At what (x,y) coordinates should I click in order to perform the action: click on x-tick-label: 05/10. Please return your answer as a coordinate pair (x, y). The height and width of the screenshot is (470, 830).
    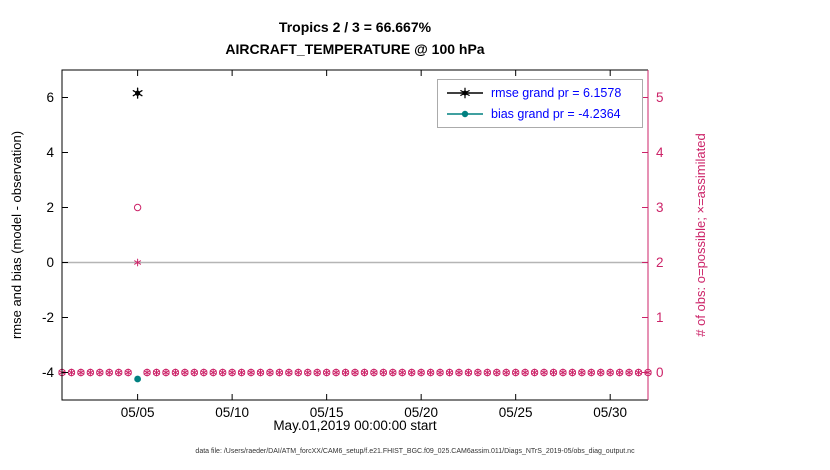
    Looking at the image, I should click on (232, 412).